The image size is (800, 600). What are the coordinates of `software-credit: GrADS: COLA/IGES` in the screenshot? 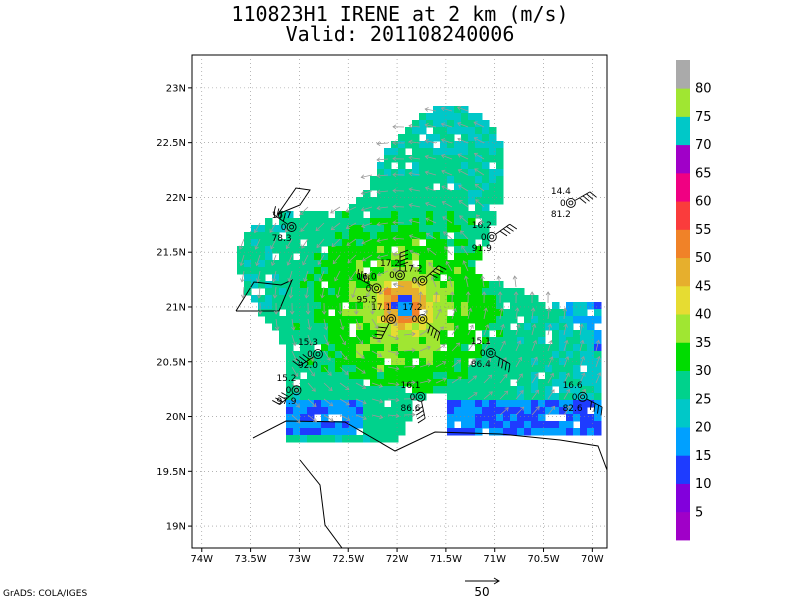 It's located at (45, 594).